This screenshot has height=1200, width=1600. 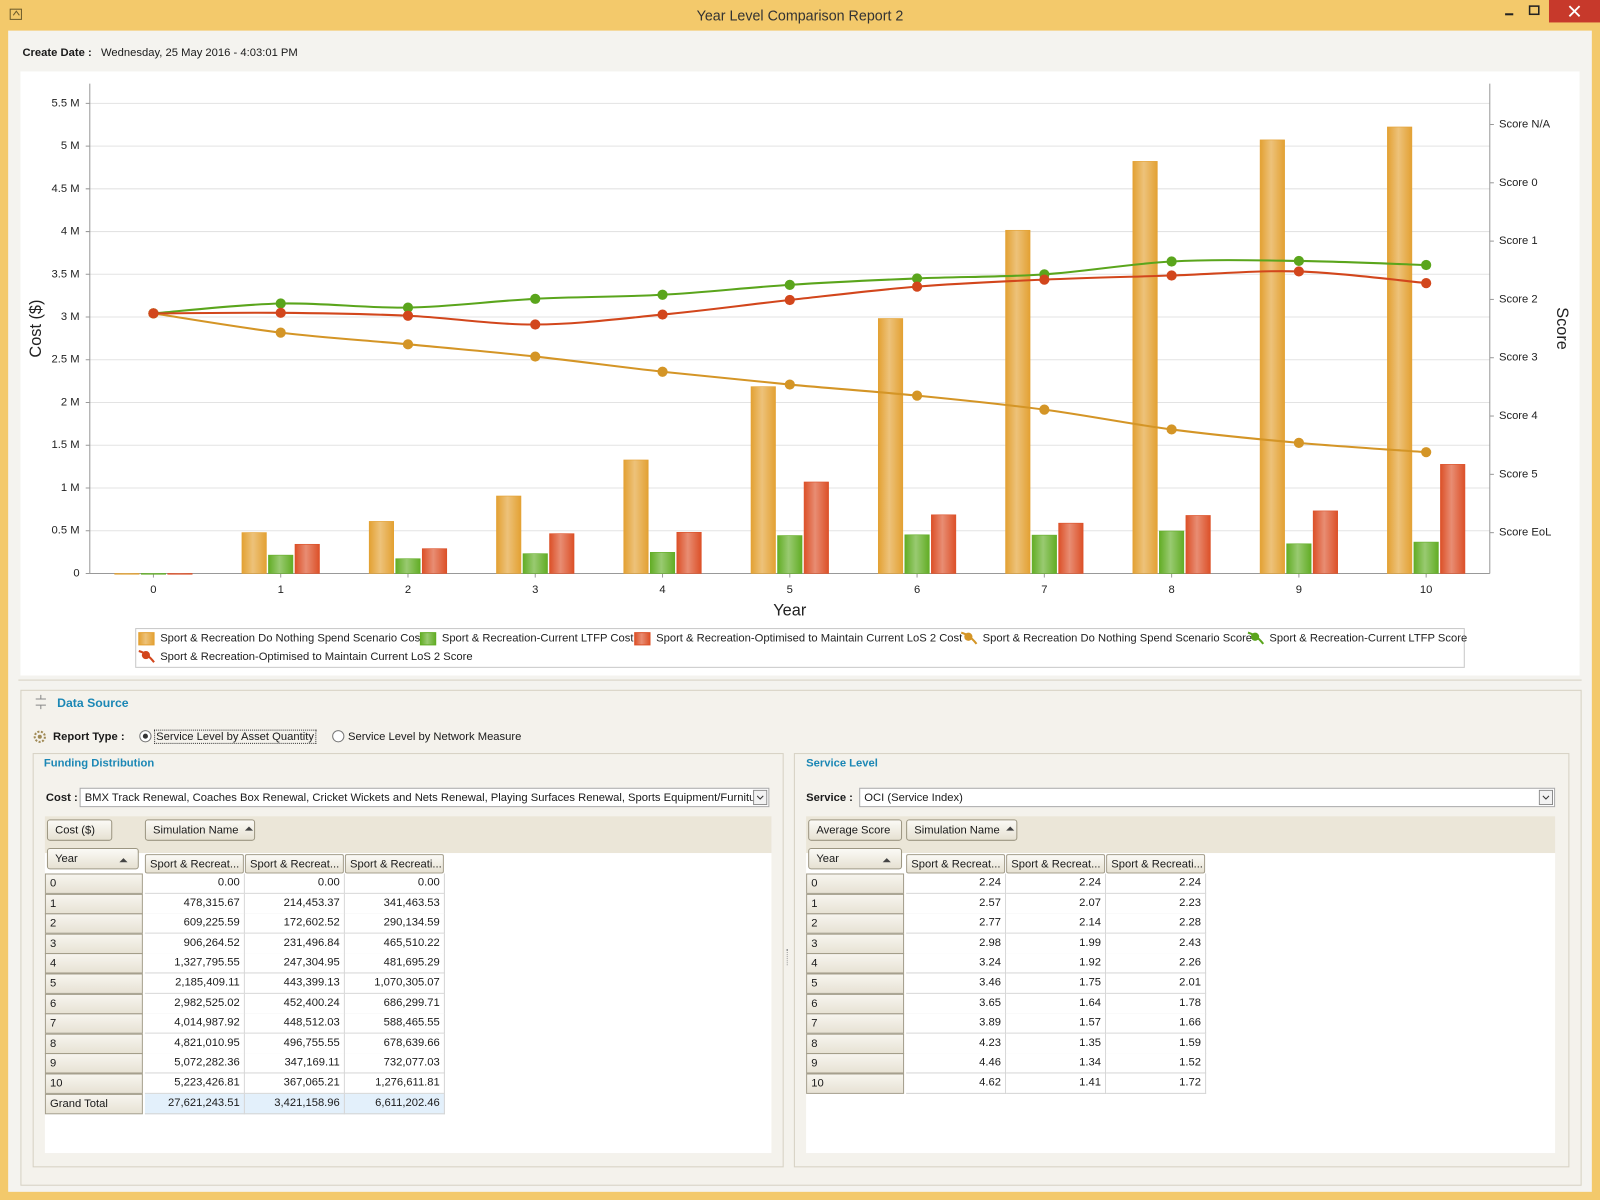 I want to click on data-cell: 2.14, so click(x=1056, y=923).